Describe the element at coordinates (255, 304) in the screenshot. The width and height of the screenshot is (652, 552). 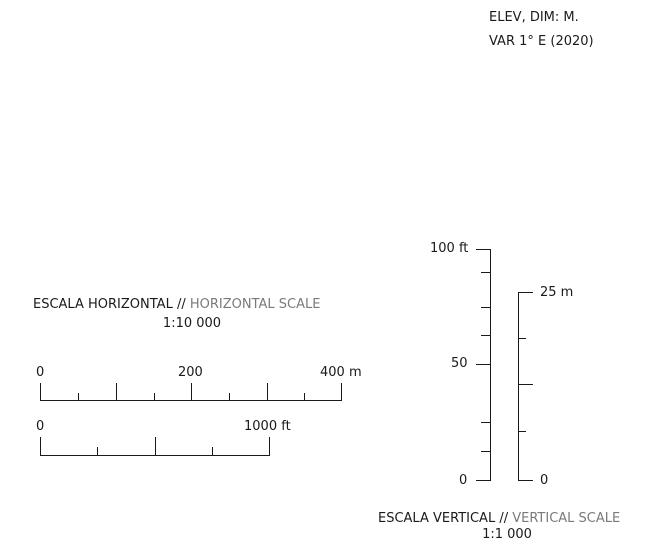
I see `horizontal-scale-title-english: HORIZONTAL SCALE` at that location.